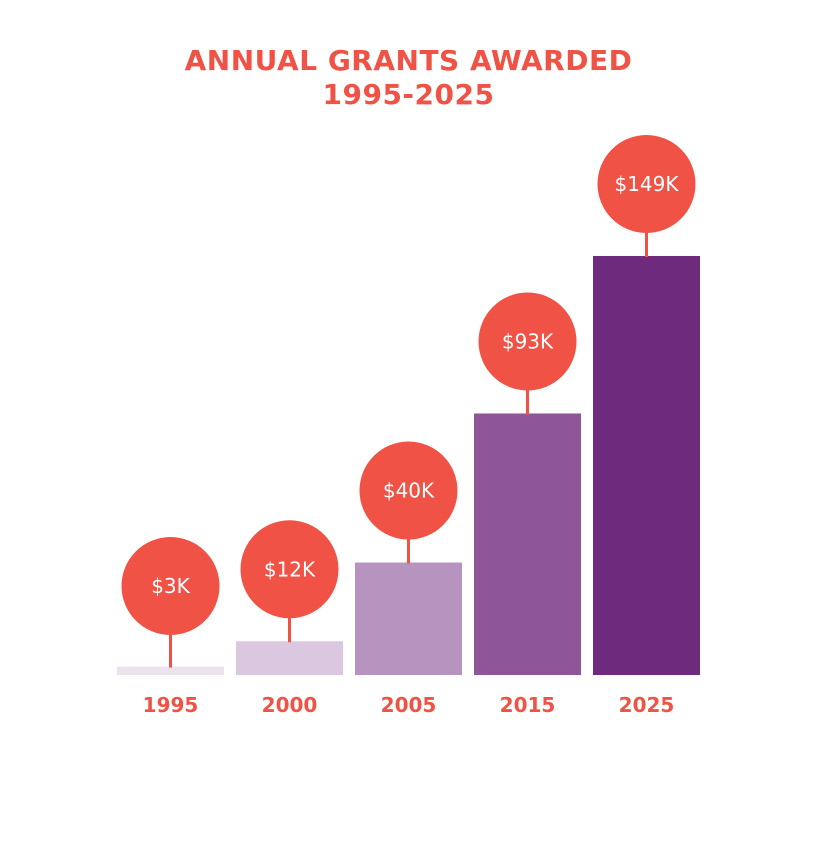 This screenshot has height=846, width=827. Describe the element at coordinates (289, 658) in the screenshot. I see `bar-2000` at that location.